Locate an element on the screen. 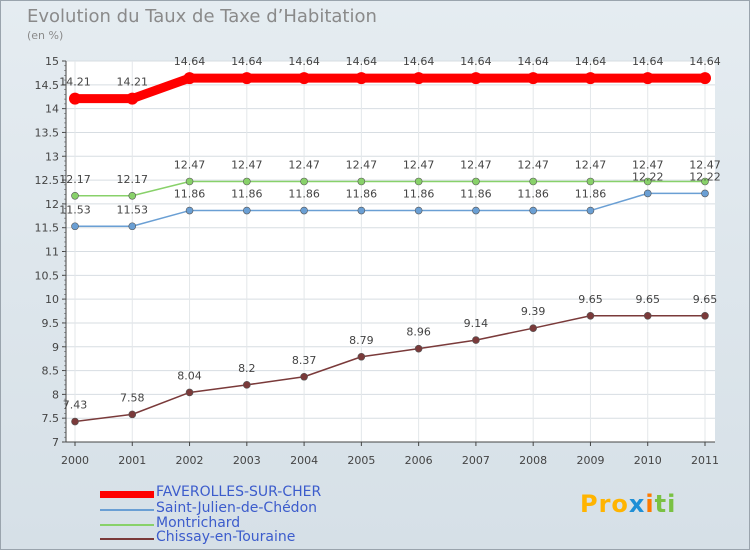 This screenshot has height=550, width=750. x-tick-label: 2004 is located at coordinates (304, 460).